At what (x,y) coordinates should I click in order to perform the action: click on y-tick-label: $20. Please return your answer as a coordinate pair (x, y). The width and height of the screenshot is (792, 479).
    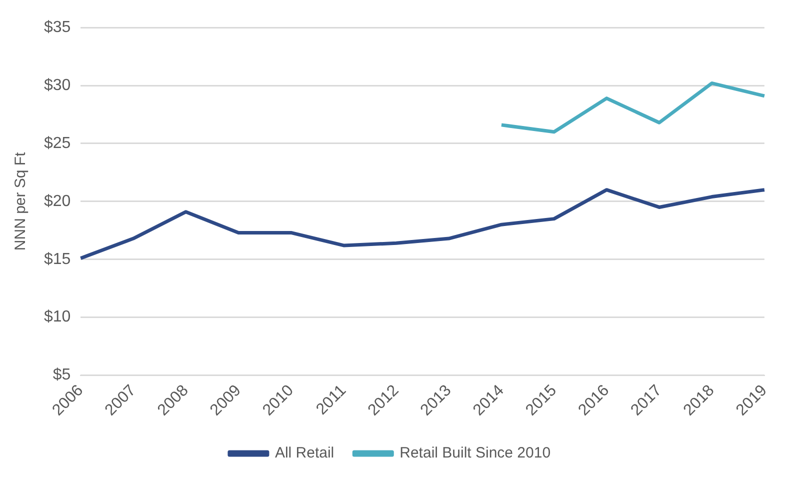
    Looking at the image, I should click on (57, 201).